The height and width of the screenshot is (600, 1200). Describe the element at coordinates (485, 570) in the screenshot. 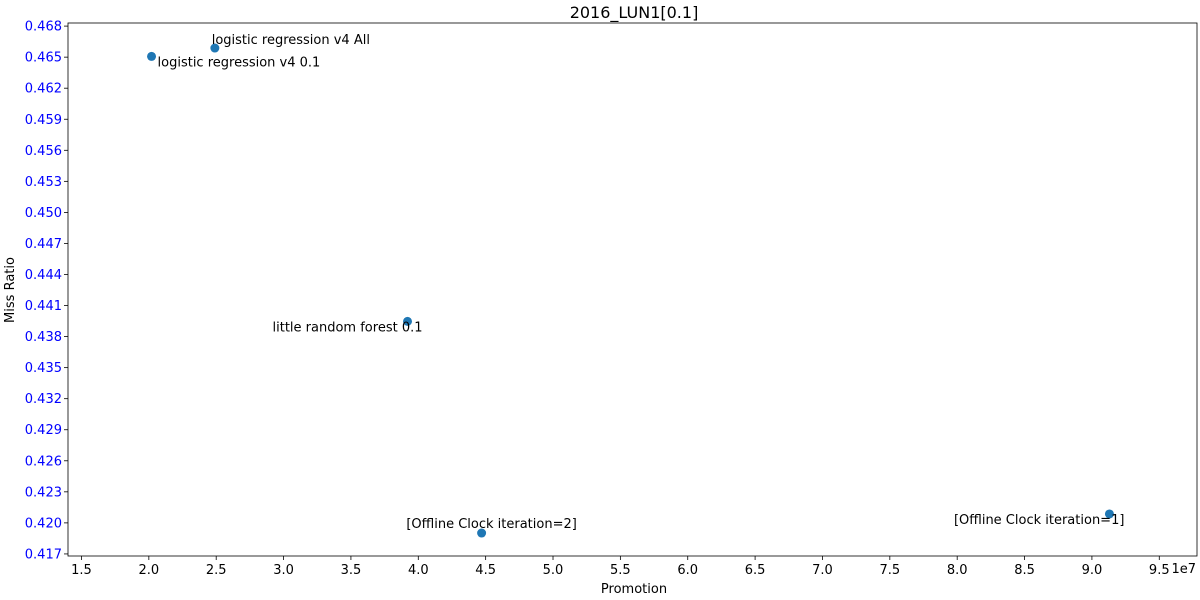

I see `x-tick-label: 4.5` at that location.